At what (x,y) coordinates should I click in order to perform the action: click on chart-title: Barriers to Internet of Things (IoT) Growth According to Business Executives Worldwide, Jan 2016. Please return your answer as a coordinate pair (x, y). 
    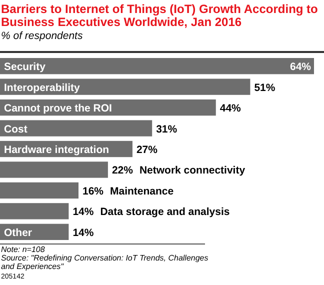
    Looking at the image, I should click on (159, 15).